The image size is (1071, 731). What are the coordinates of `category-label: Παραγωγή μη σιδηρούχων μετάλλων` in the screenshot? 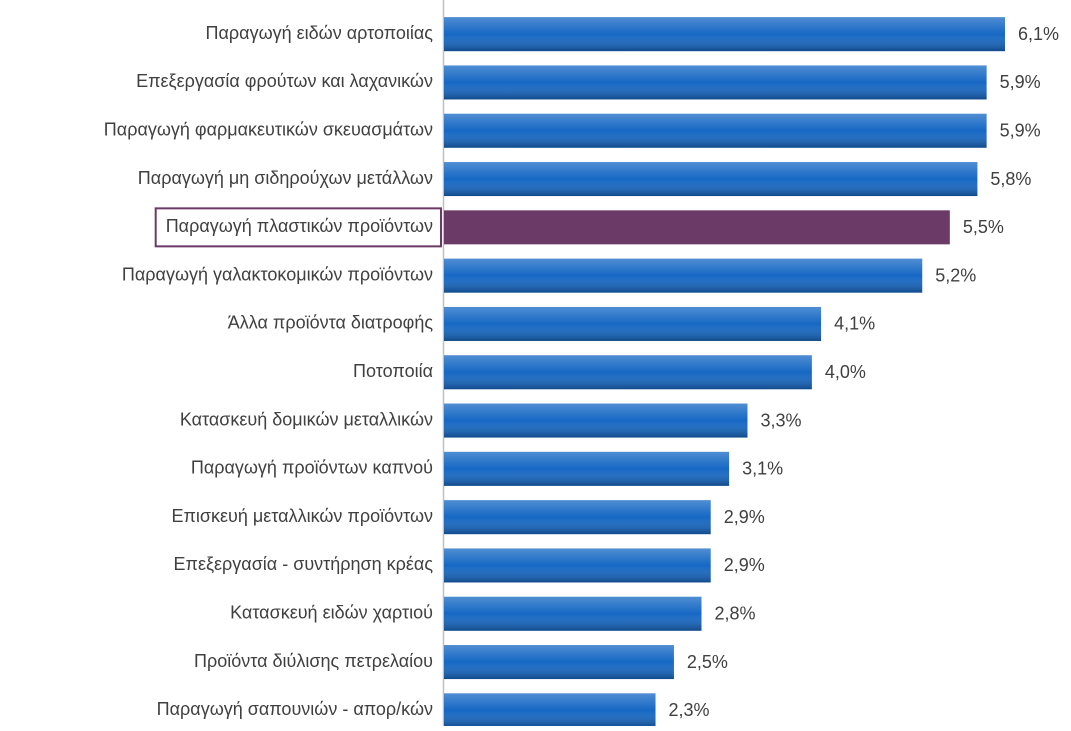 It's located at (285, 178).